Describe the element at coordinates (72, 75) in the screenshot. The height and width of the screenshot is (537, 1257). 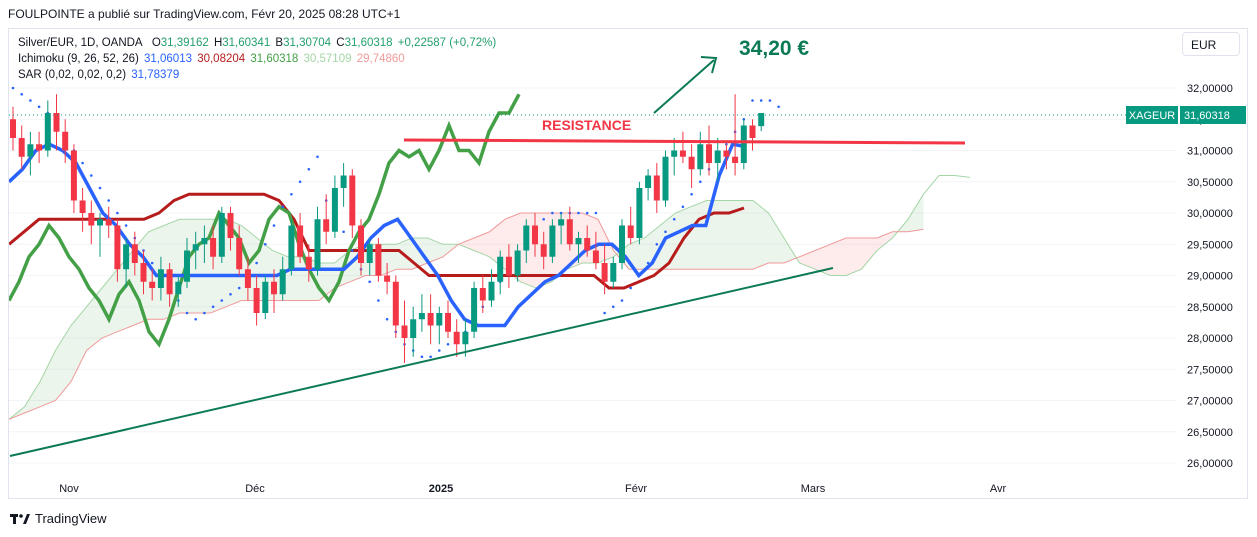
I see `sar-label: SAR (0,02, 0,02, 0,2)` at that location.